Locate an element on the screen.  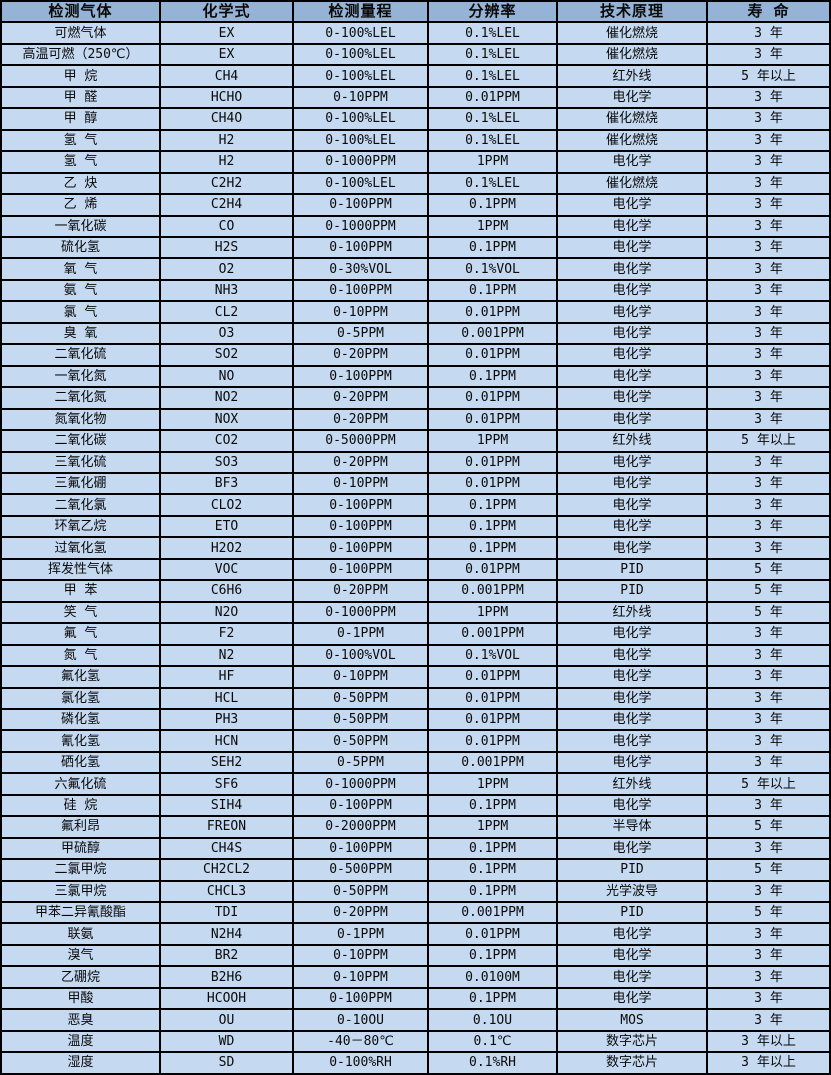
table-row: 甲酸 HCOOH 0-100PPM 0.1PPM 电化学 3 年 is located at coordinates (415, 998).